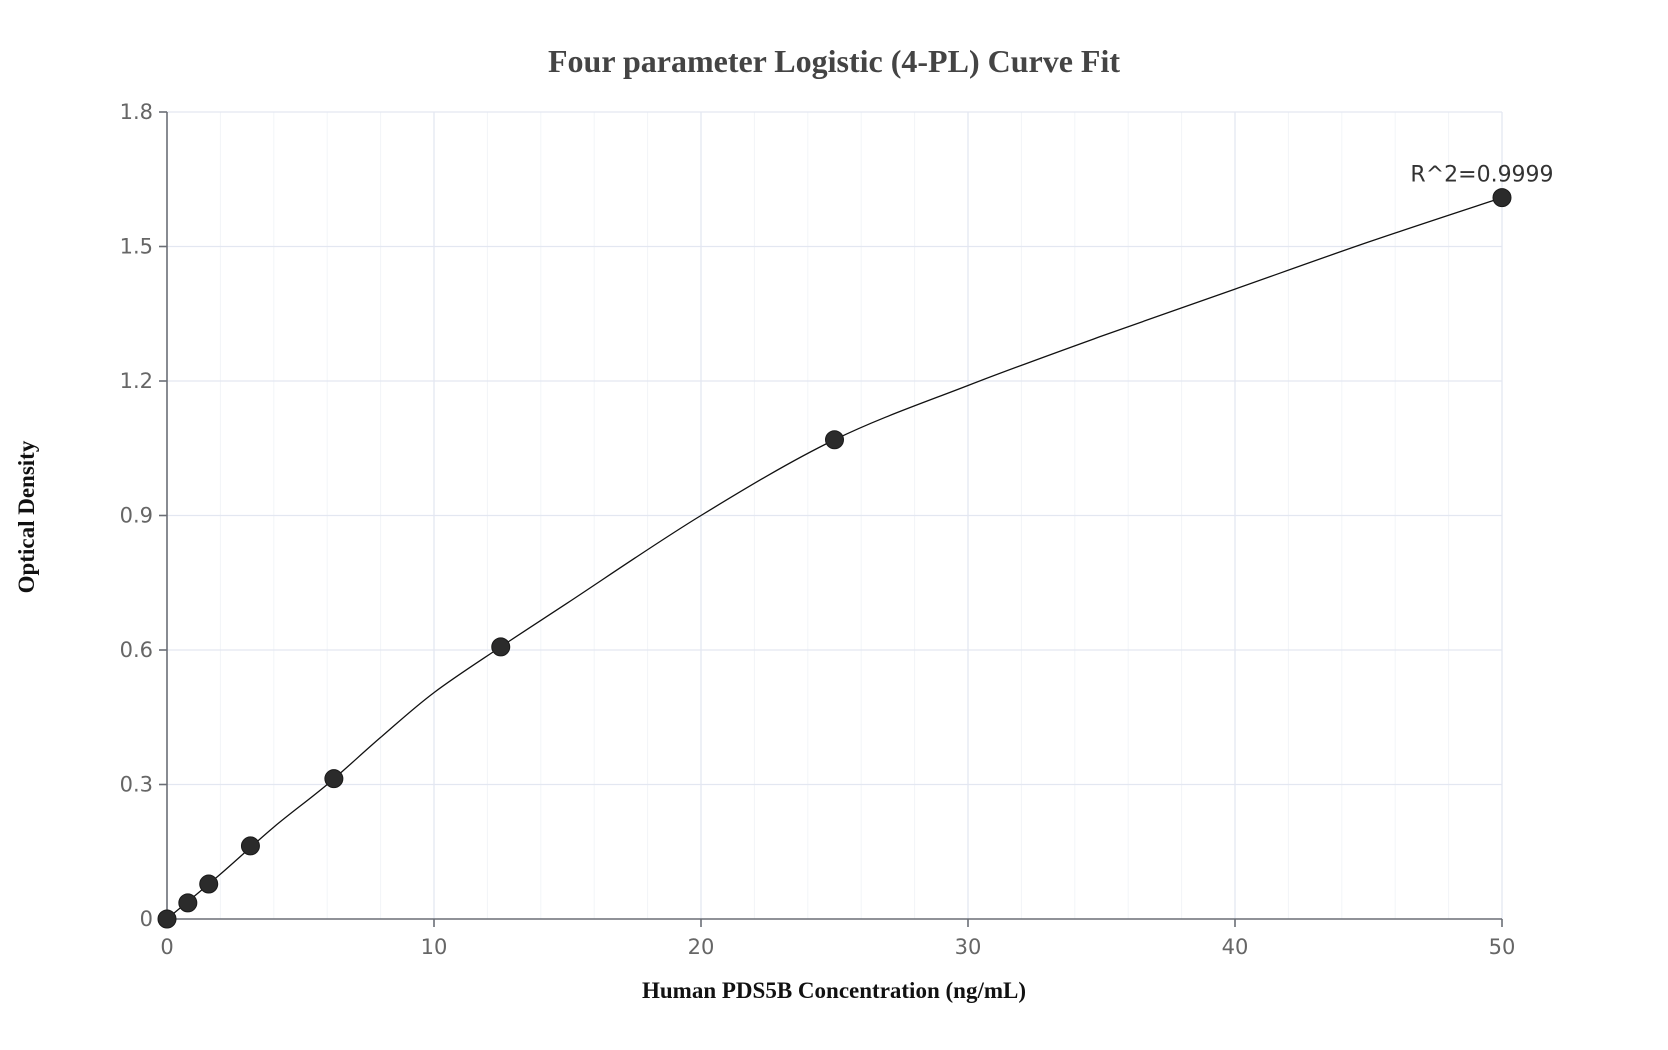  I want to click on y-axis-ticks: 0 0.3 0.6 0.9 1.2 1.5 1.8, so click(143, 515).